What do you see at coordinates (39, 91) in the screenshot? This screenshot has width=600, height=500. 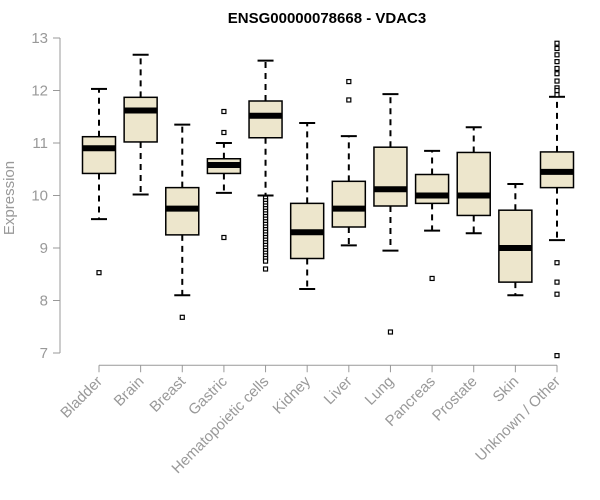 I see `y-tick-label: 12` at bounding box center [39, 91].